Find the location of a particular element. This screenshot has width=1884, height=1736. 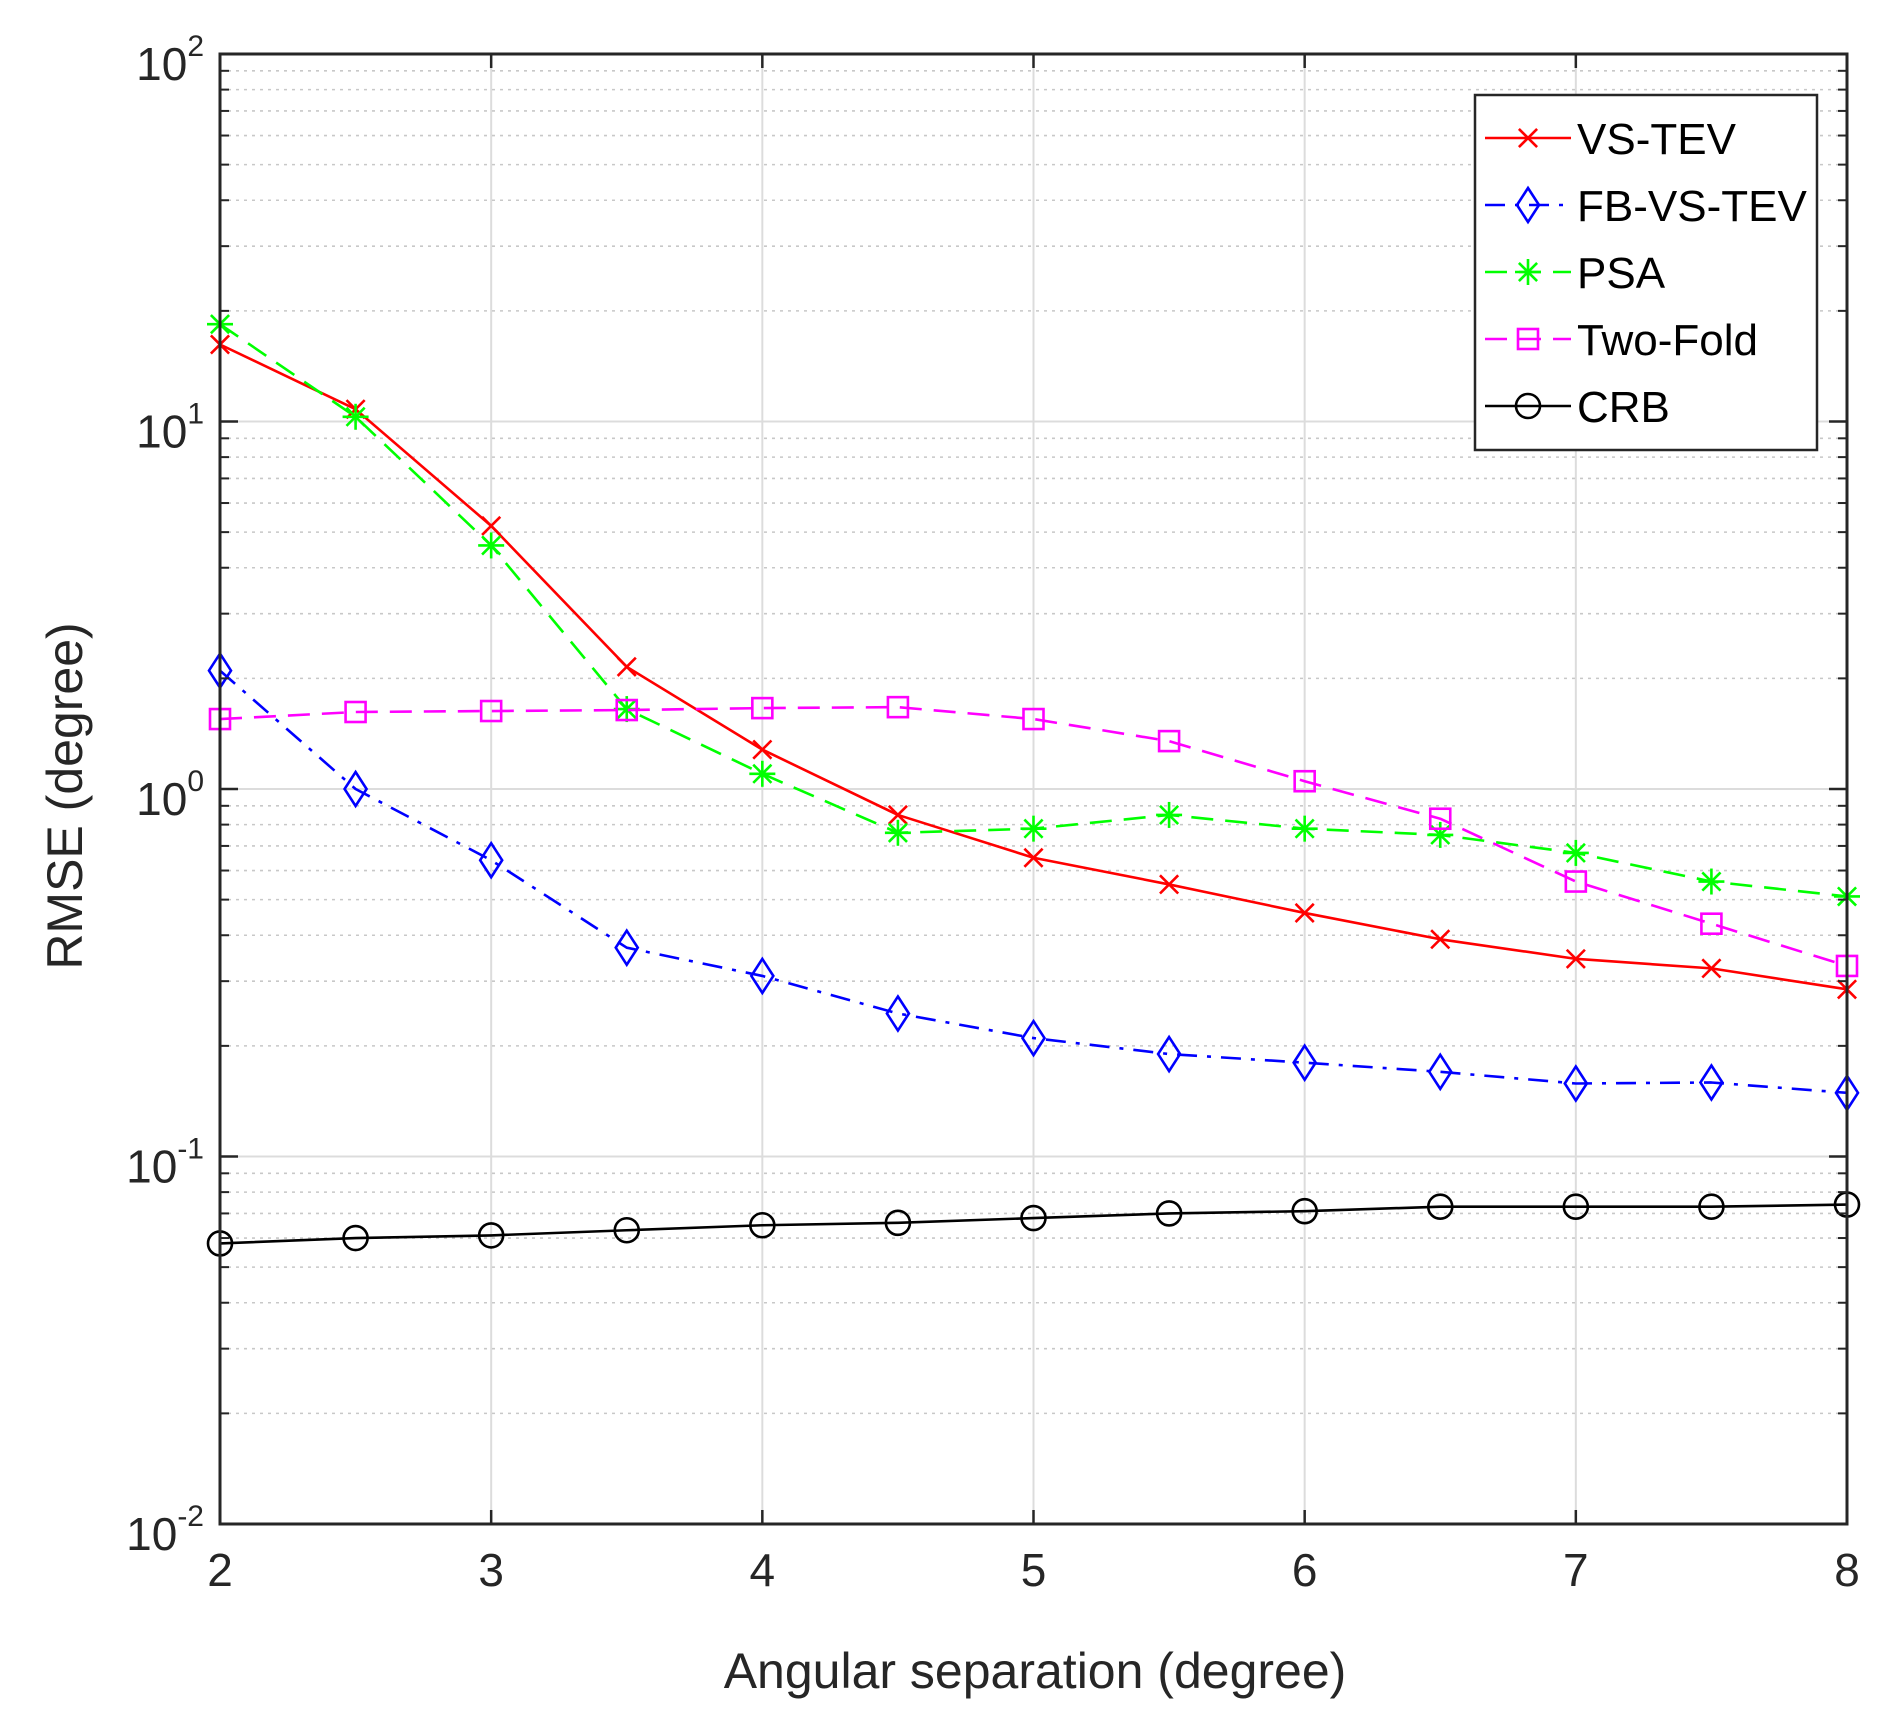

y-axis-title: RMSE (degree) is located at coordinates (65, 795).